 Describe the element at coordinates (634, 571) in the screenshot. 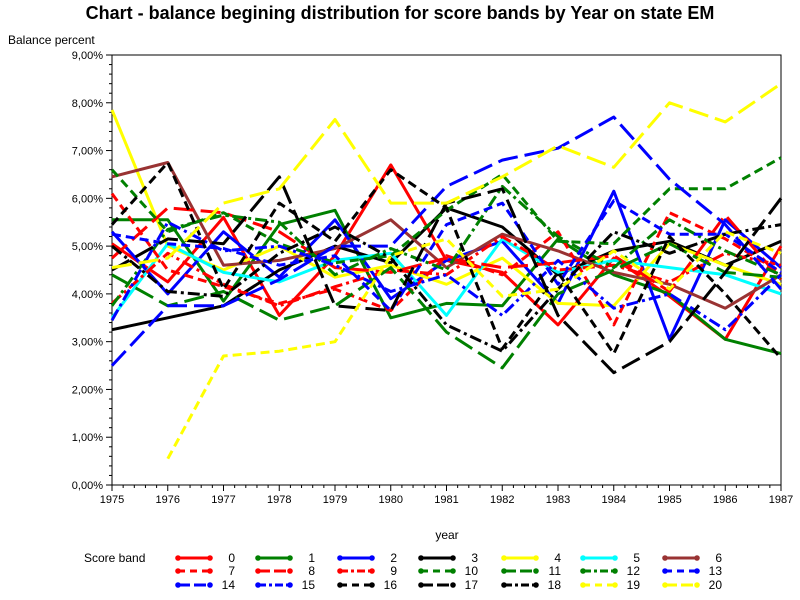

I see `legend-label-12: 12` at that location.